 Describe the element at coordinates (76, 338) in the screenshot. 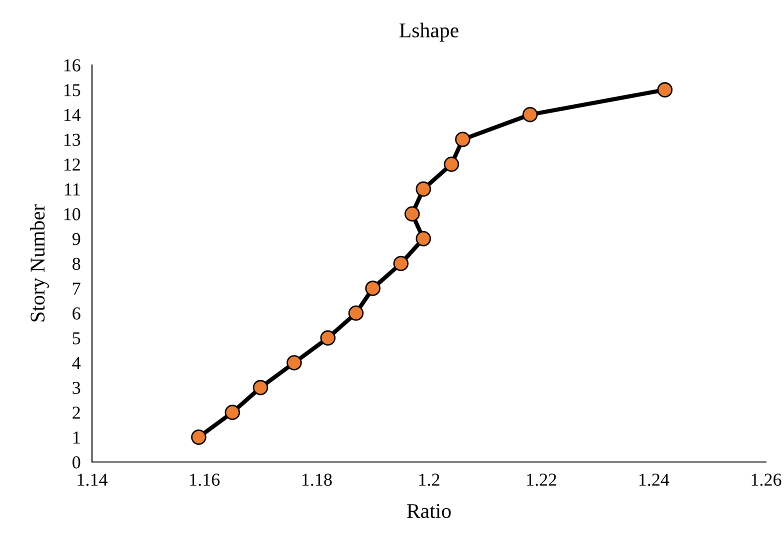

I see `y-tick-label: 5` at that location.